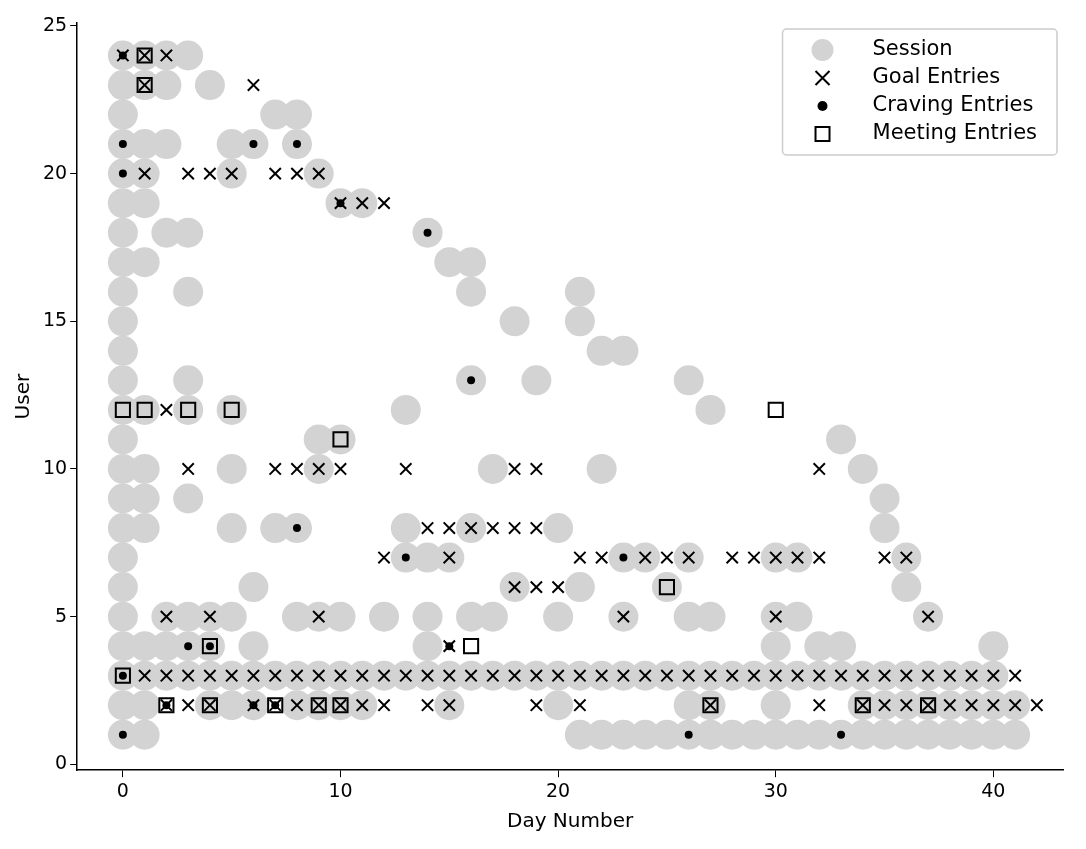  Describe the element at coordinates (55, 466) in the screenshot. I see `y-tick-label: 10` at that location.